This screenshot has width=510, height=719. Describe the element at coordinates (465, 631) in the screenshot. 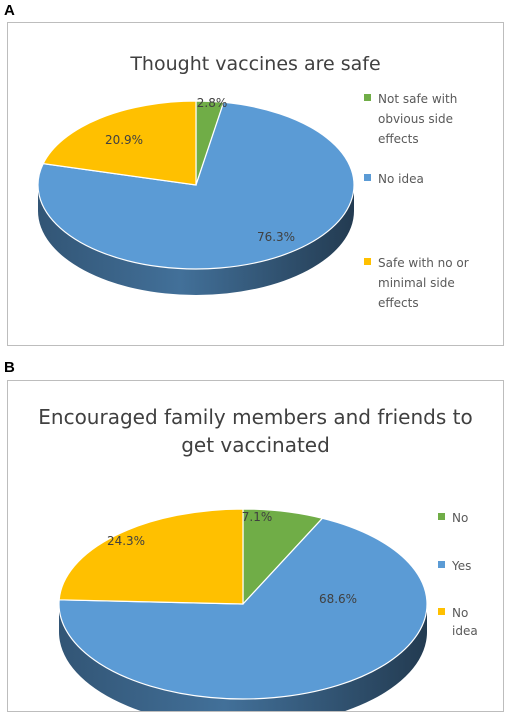

I see `chart-b-legend-label: idea` at that location.